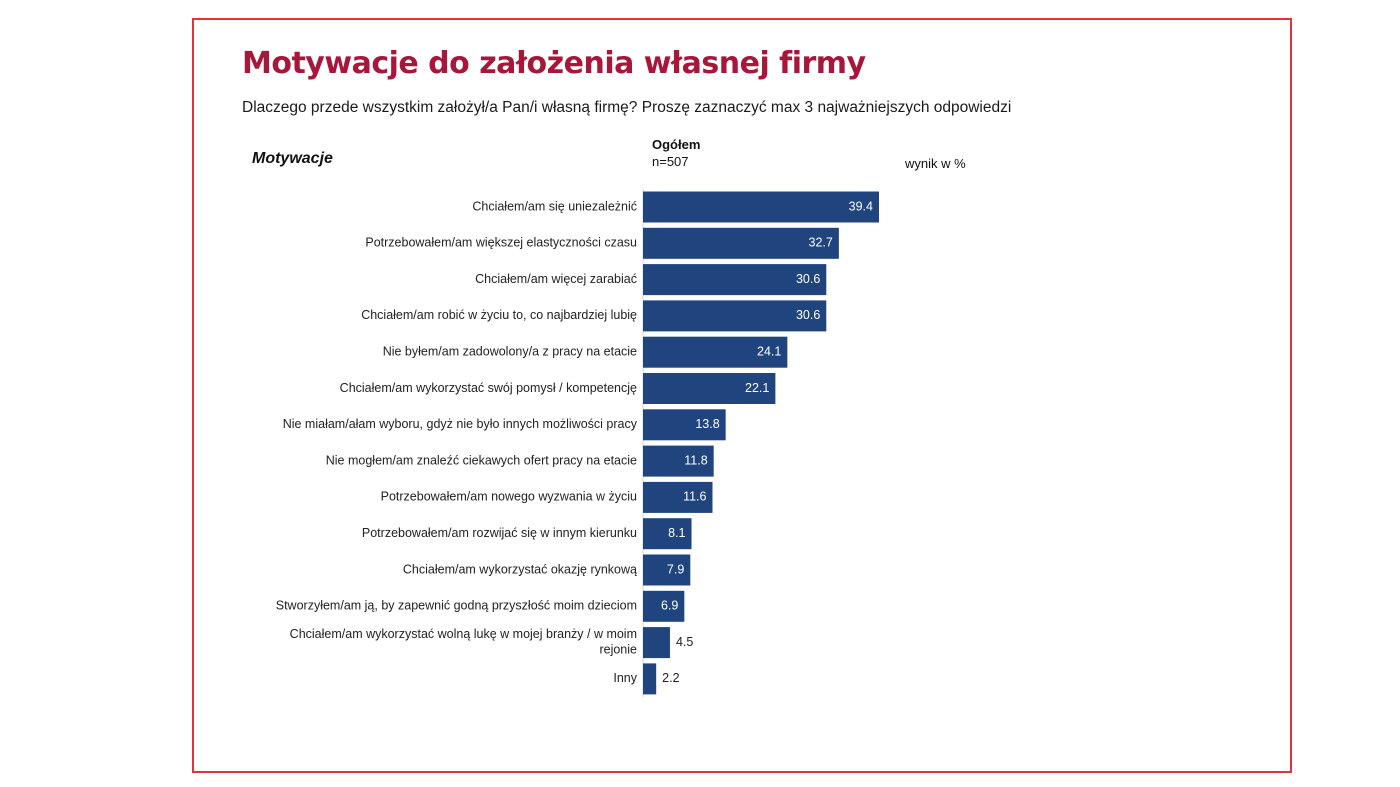 This screenshot has width=1400, height=787. What do you see at coordinates (821, 243) in the screenshot?
I see `value-label: 32.7` at bounding box center [821, 243].